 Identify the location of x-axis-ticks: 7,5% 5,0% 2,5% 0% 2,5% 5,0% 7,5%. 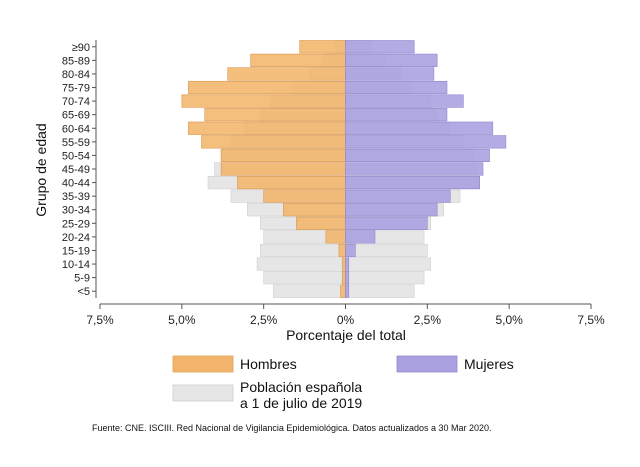
(345, 315).